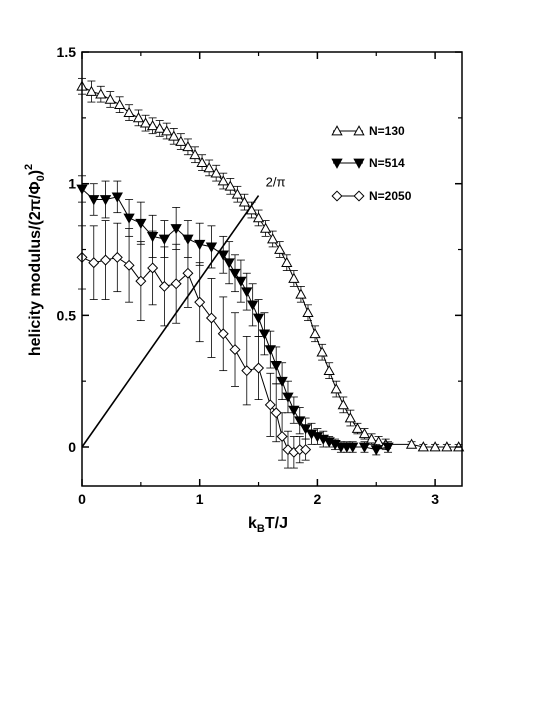 The height and width of the screenshot is (705, 545). What do you see at coordinates (72, 184) in the screenshot?
I see `y-tick-label: 1` at bounding box center [72, 184].